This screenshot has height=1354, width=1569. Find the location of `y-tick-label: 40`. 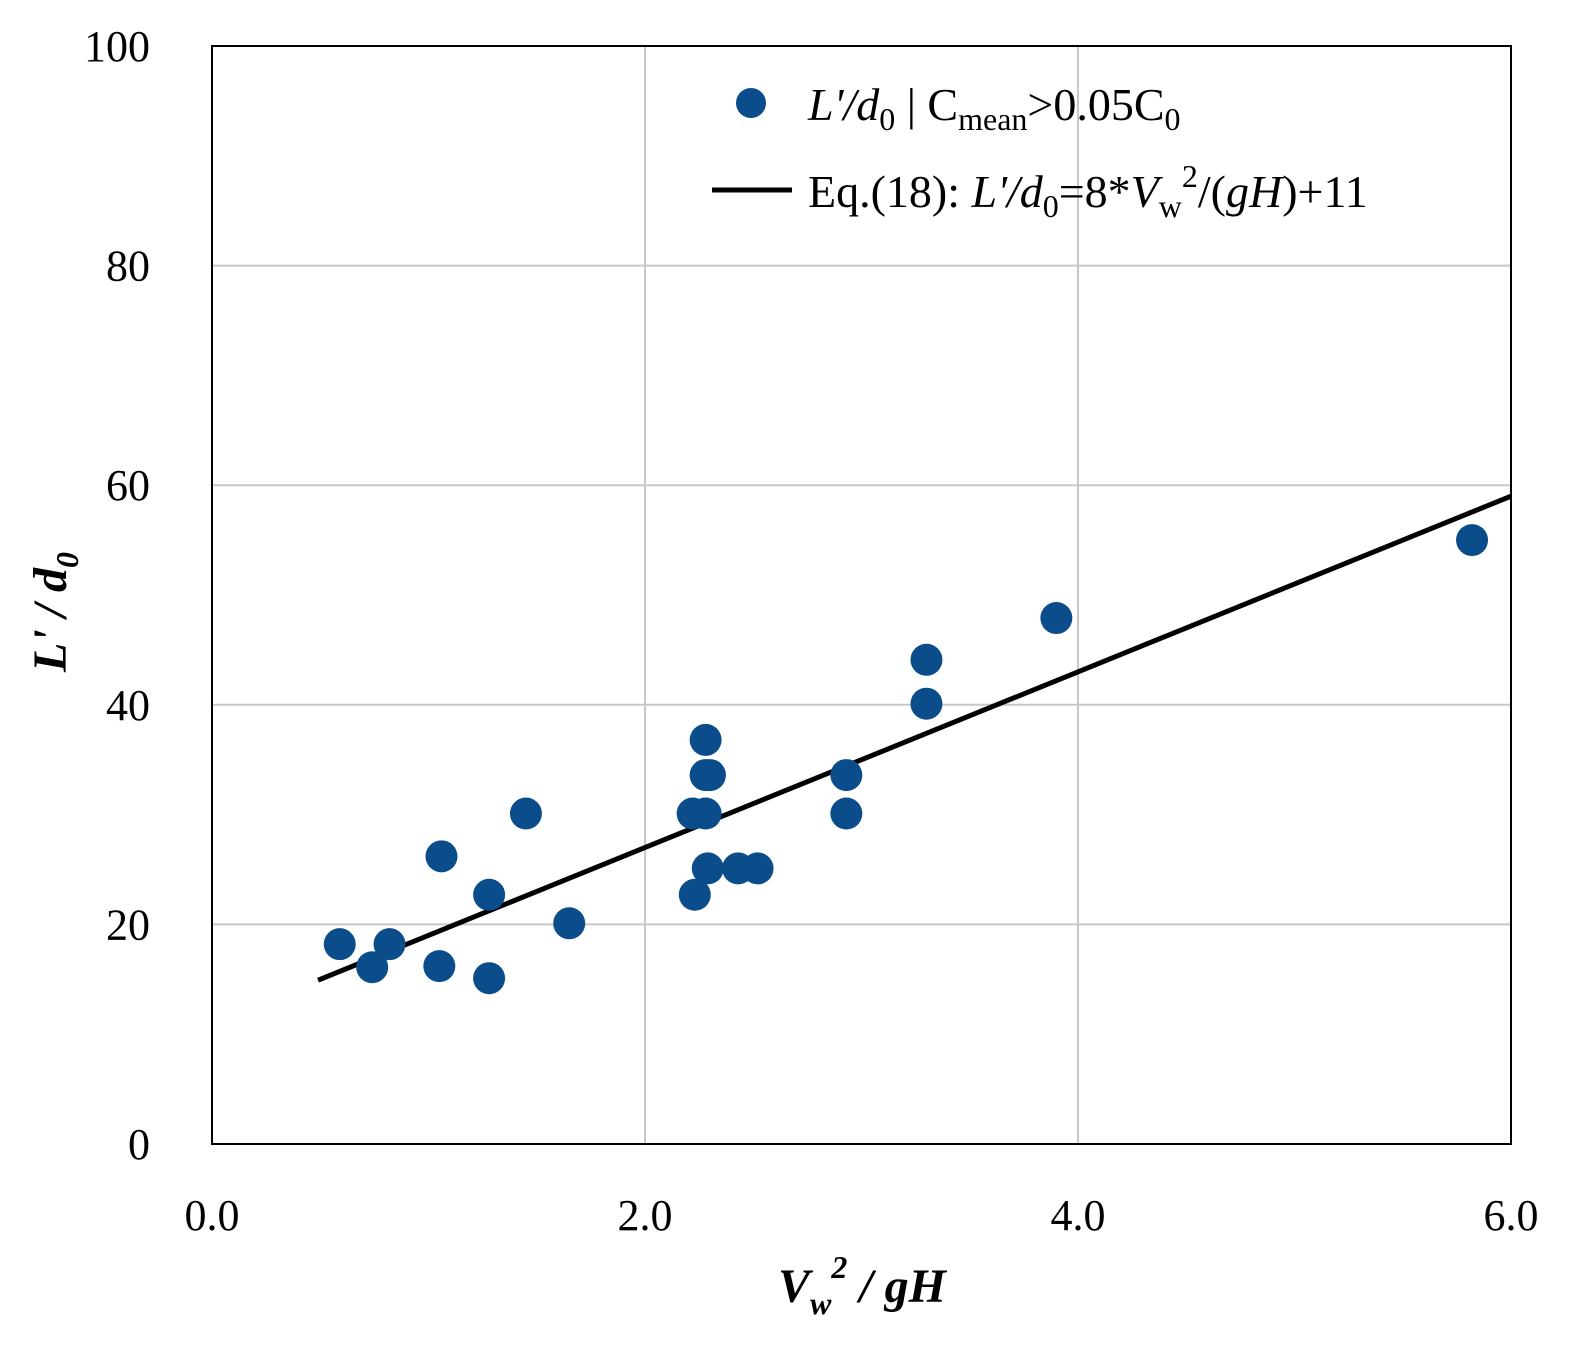

y-tick-label: 40 is located at coordinates (128, 705).